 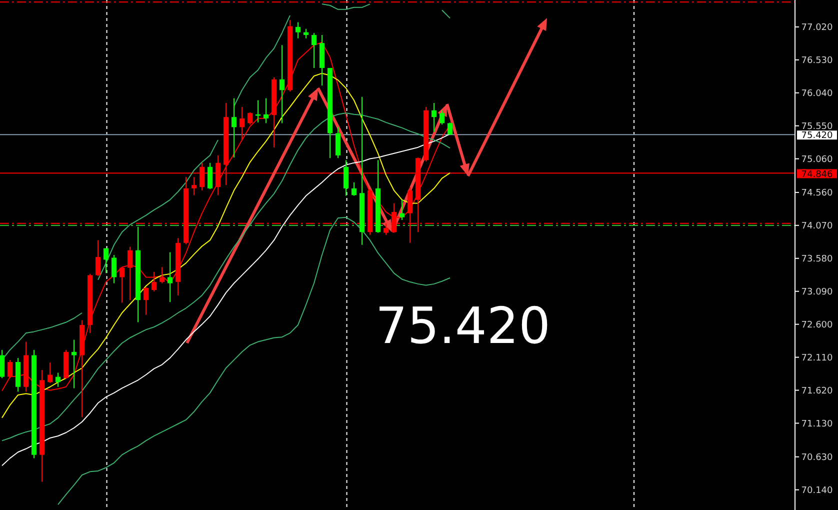 What do you see at coordinates (817, 457) in the screenshot?
I see `y-tick-label: 70.630` at bounding box center [817, 457].